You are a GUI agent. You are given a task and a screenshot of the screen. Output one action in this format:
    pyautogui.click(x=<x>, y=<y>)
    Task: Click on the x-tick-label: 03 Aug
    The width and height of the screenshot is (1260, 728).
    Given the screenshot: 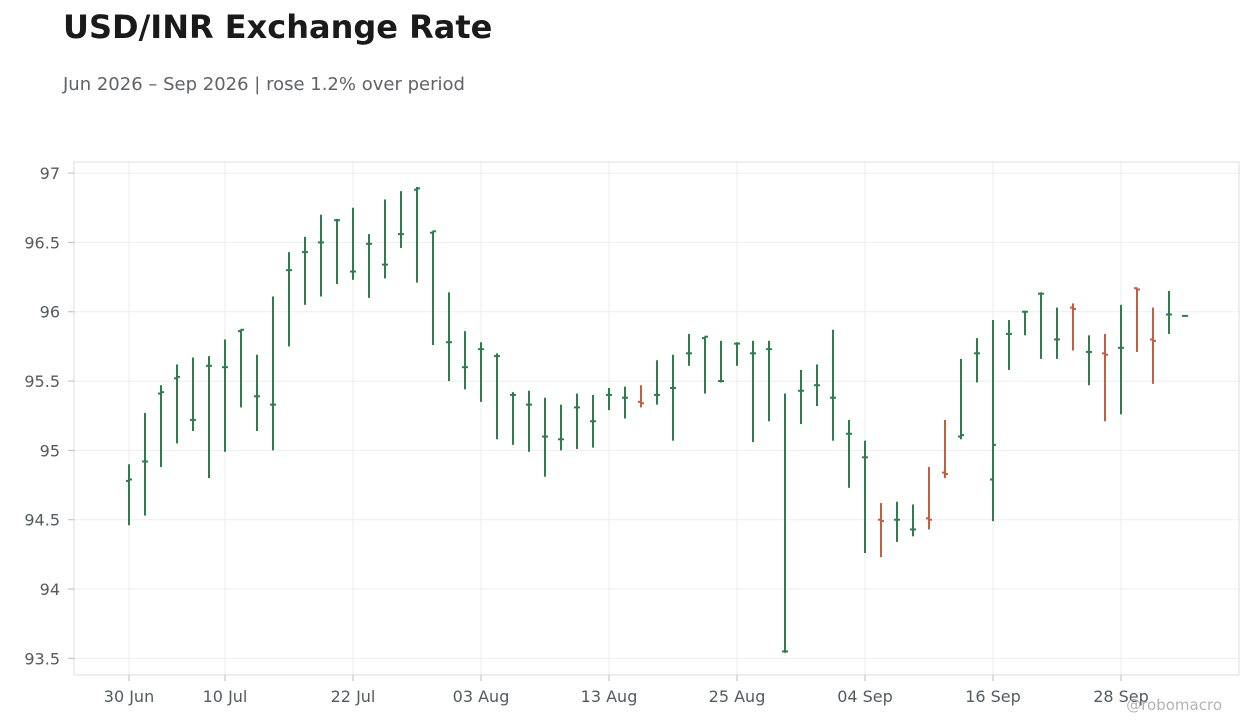 What is the action you would take?
    pyautogui.click(x=481, y=696)
    